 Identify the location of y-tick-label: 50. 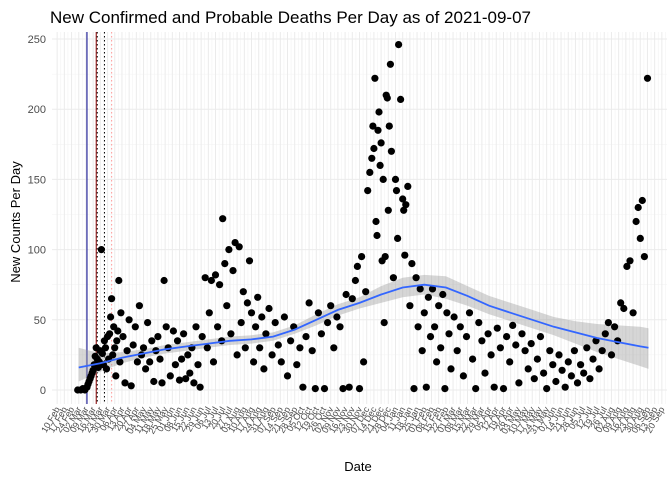
(40, 321).